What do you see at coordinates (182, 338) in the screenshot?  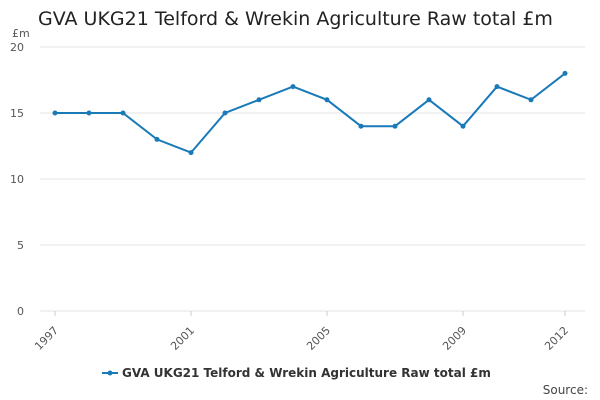 I see `x-tick-label: 2001` at bounding box center [182, 338].